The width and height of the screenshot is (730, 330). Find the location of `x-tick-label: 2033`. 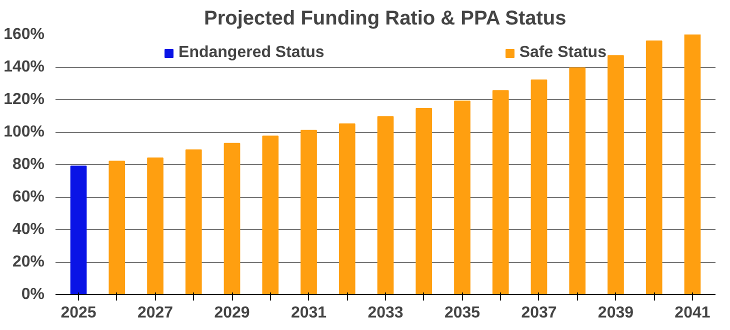

x-tick-label: 2033 is located at coordinates (386, 313).